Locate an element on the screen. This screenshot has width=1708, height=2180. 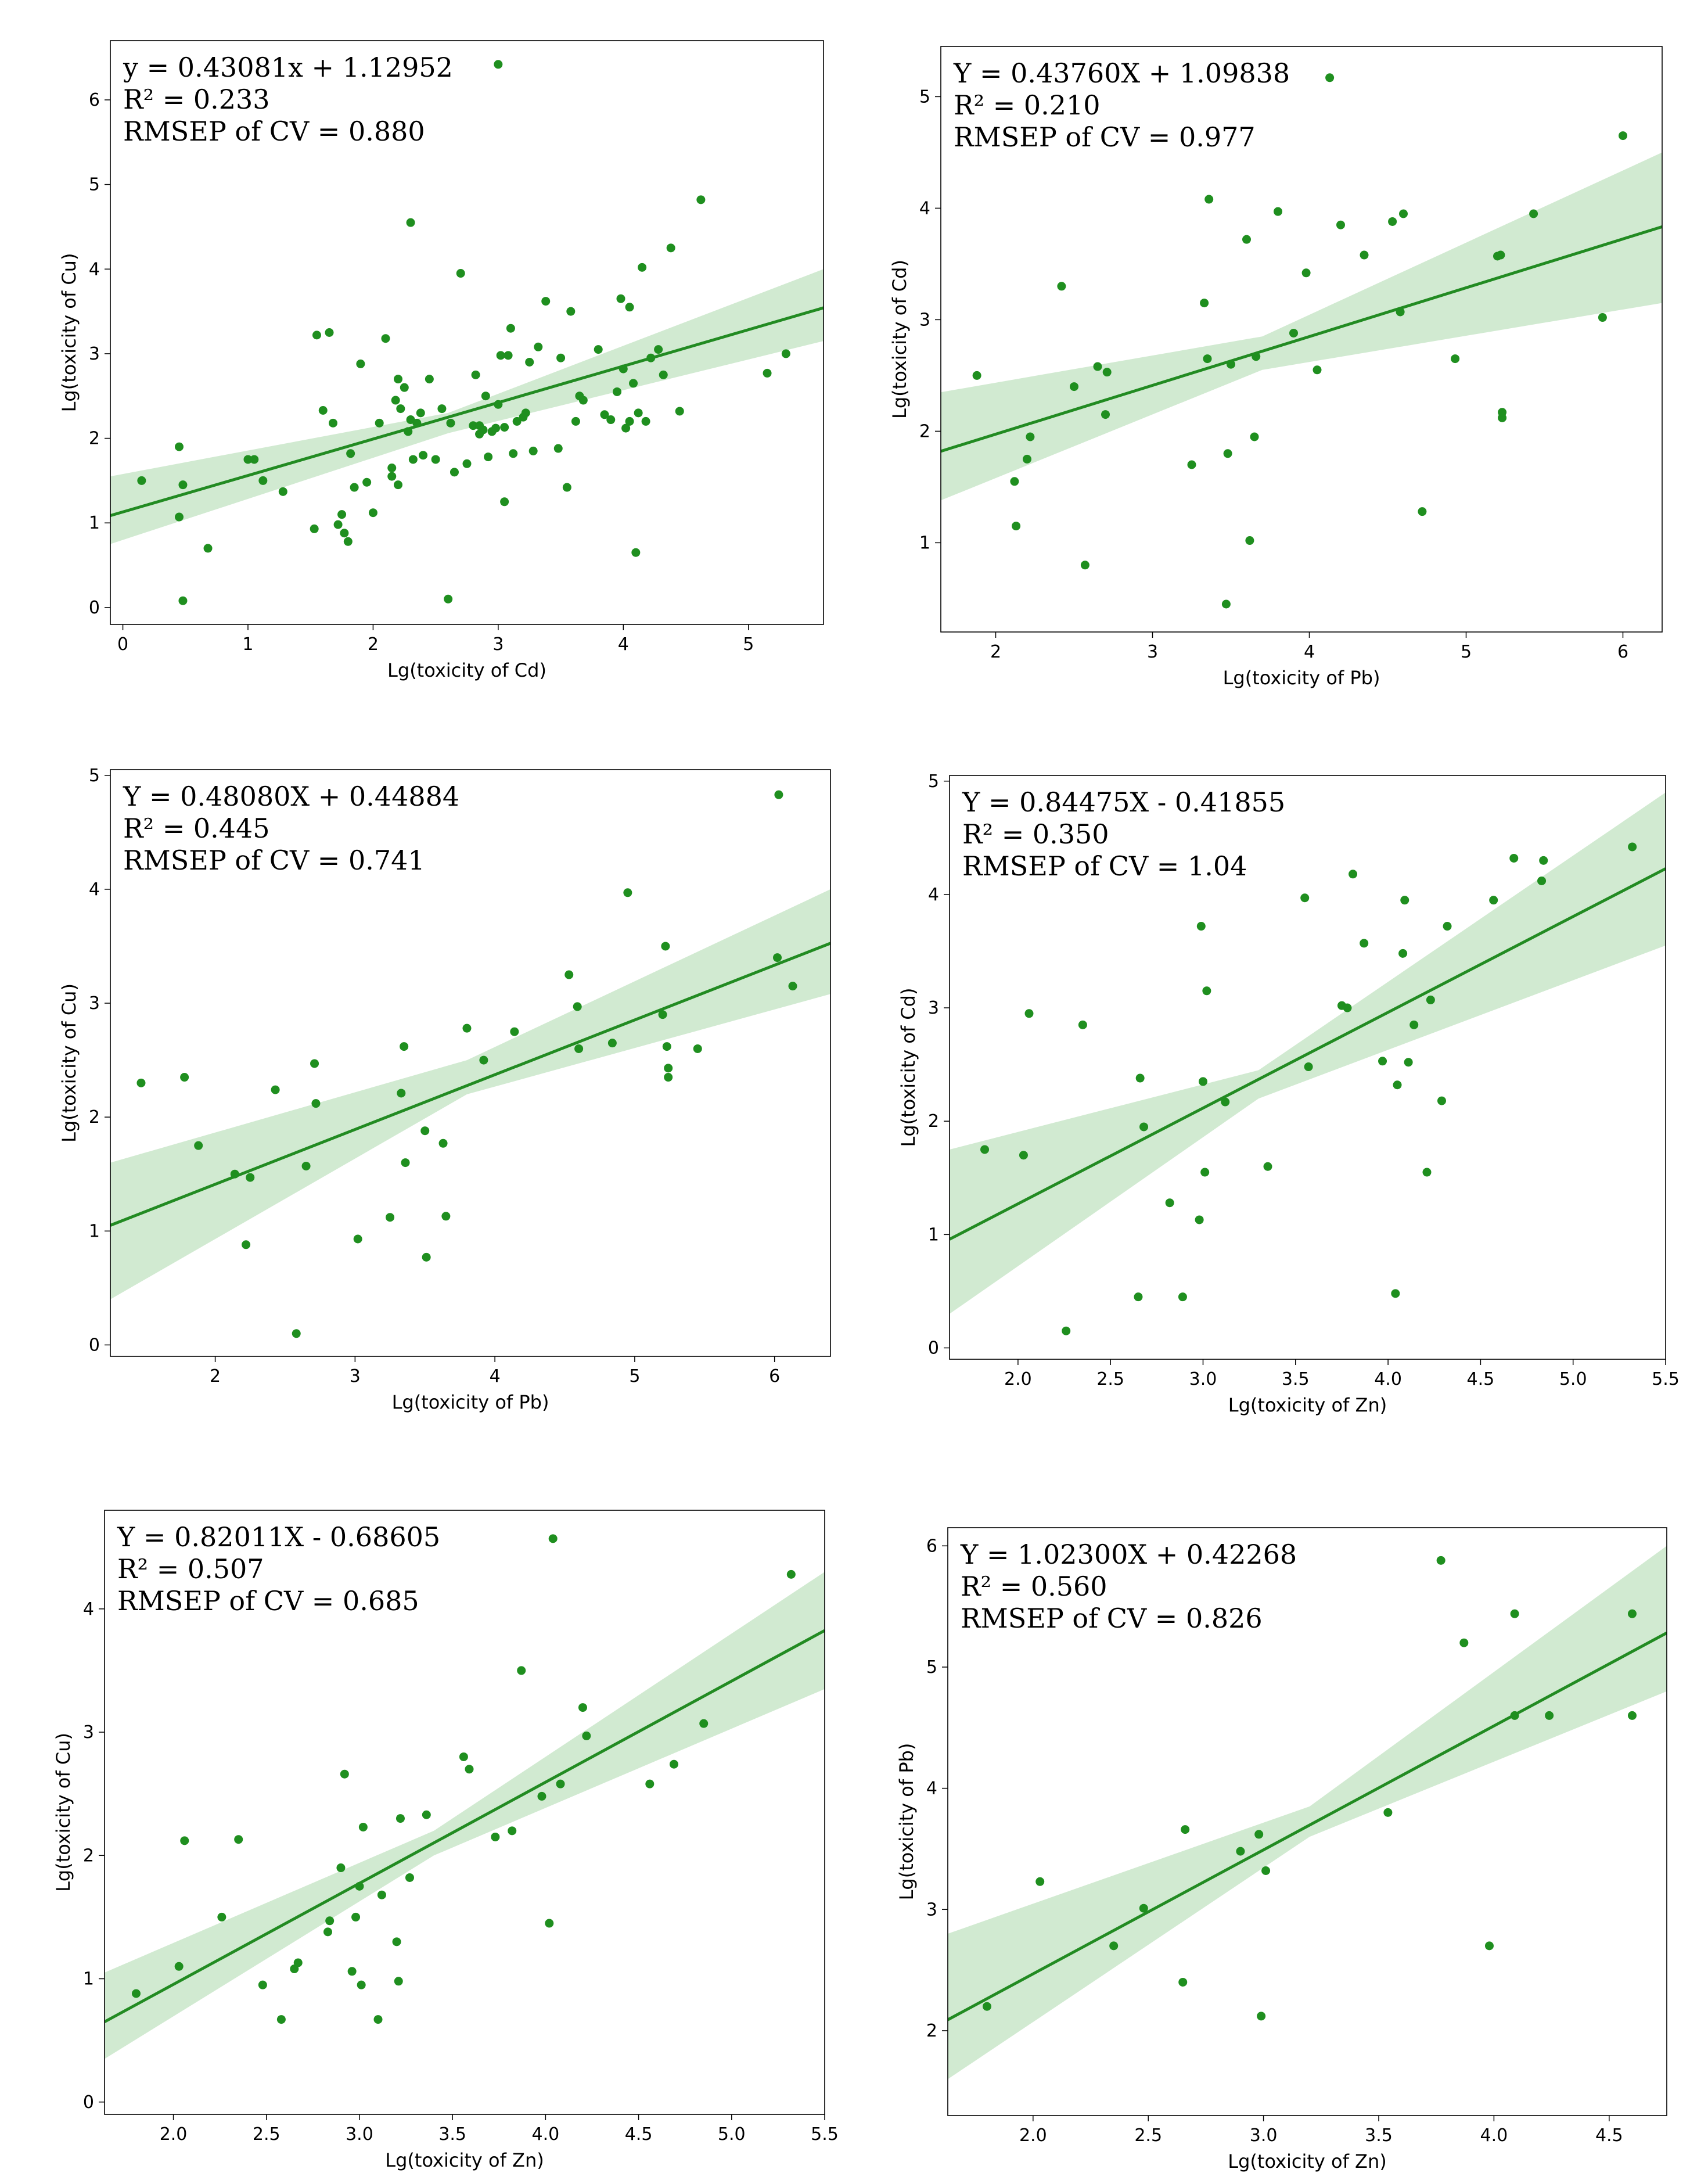
y-axis-label: Lg(toxicity of Cd) is located at coordinates (900, 339).